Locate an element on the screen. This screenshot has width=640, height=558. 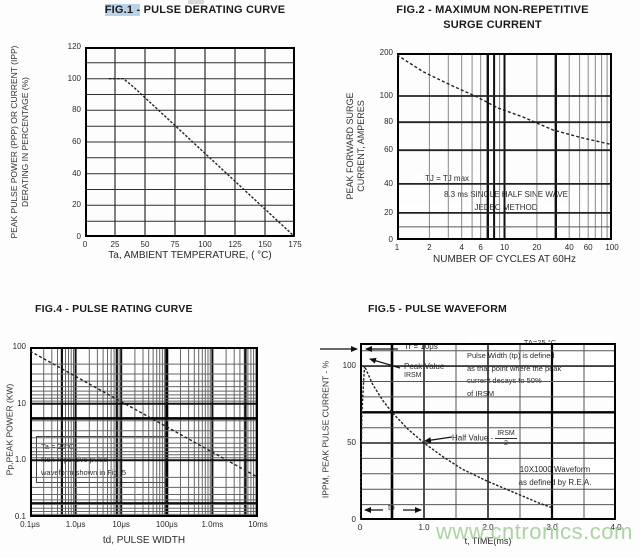
fig5-half-value-denominator: 2 is located at coordinates (506, 443).